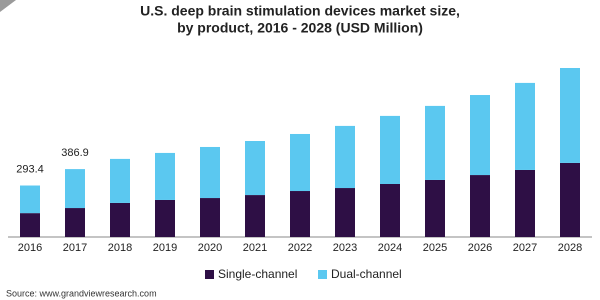 Image resolution: width=600 pixels, height=300 pixels. Describe the element at coordinates (435, 248) in the screenshot. I see `x-tick-label: 2025` at that location.